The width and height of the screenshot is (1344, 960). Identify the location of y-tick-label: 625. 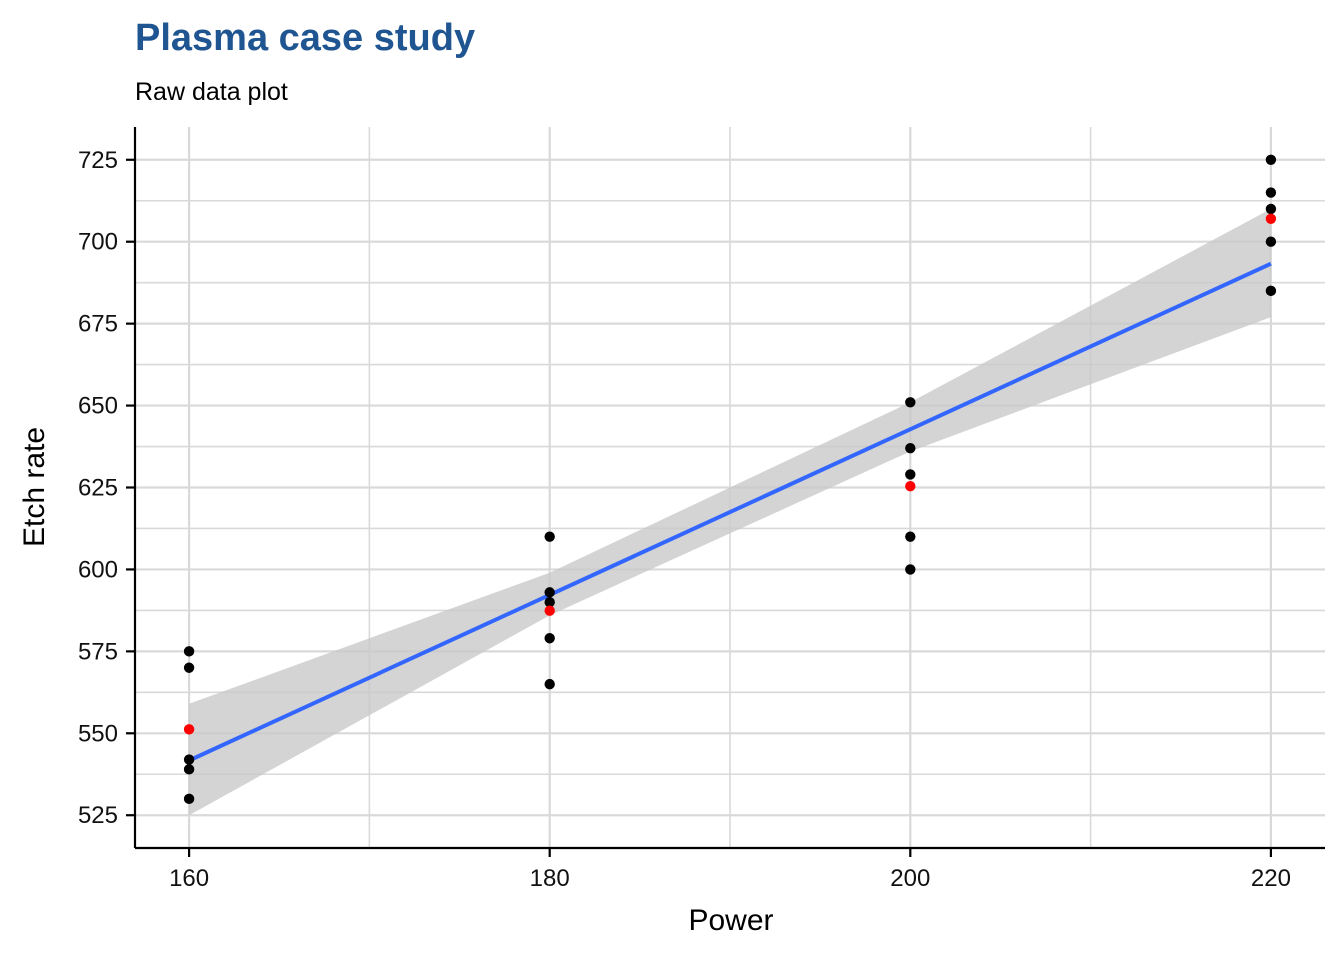
(98, 488).